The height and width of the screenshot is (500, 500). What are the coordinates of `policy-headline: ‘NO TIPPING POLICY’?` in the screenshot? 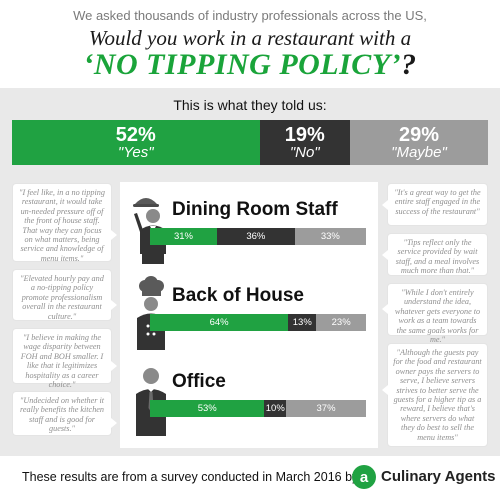 It's located at (250, 65).